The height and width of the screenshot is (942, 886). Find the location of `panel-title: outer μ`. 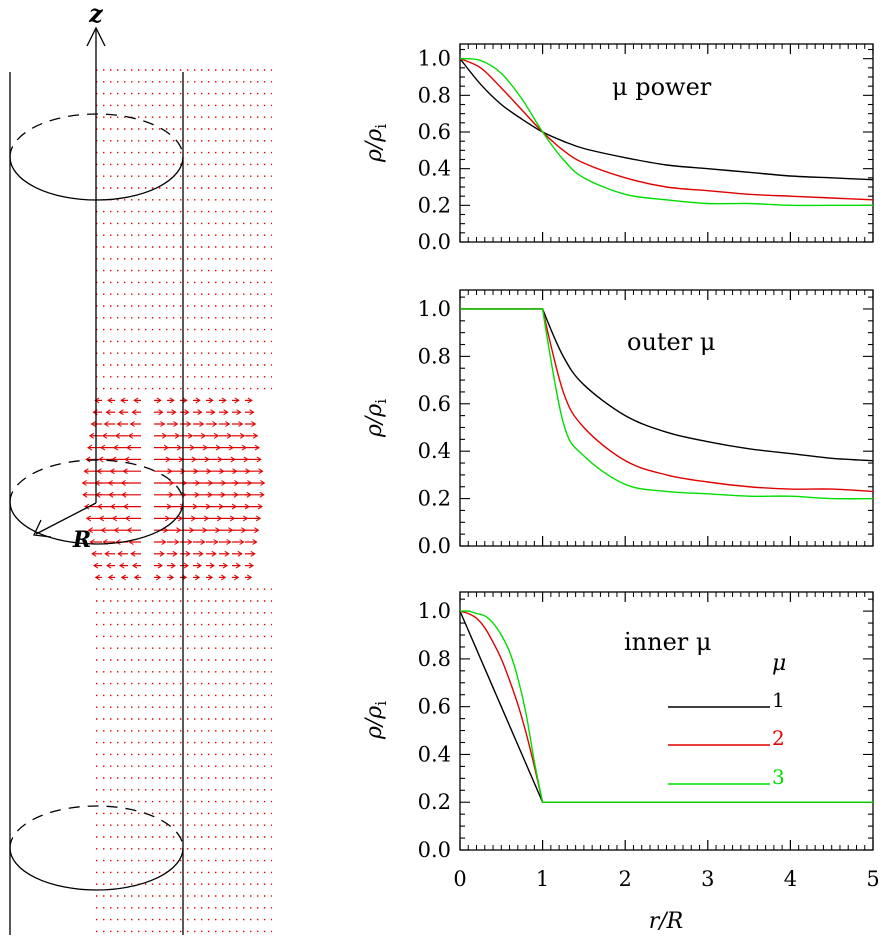

panel-title: outer μ is located at coordinates (671, 342).